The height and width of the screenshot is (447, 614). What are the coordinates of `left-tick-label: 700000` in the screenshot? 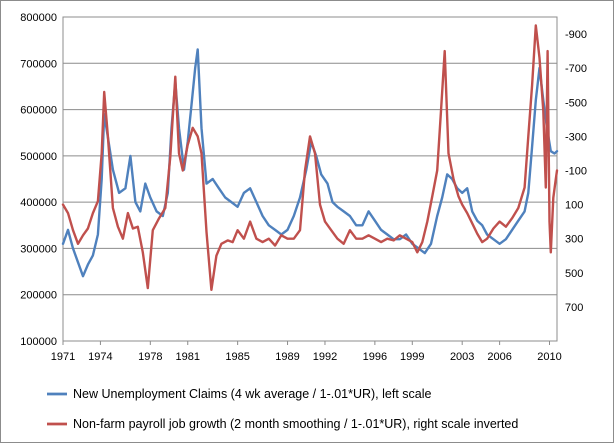 It's located at (38, 64).